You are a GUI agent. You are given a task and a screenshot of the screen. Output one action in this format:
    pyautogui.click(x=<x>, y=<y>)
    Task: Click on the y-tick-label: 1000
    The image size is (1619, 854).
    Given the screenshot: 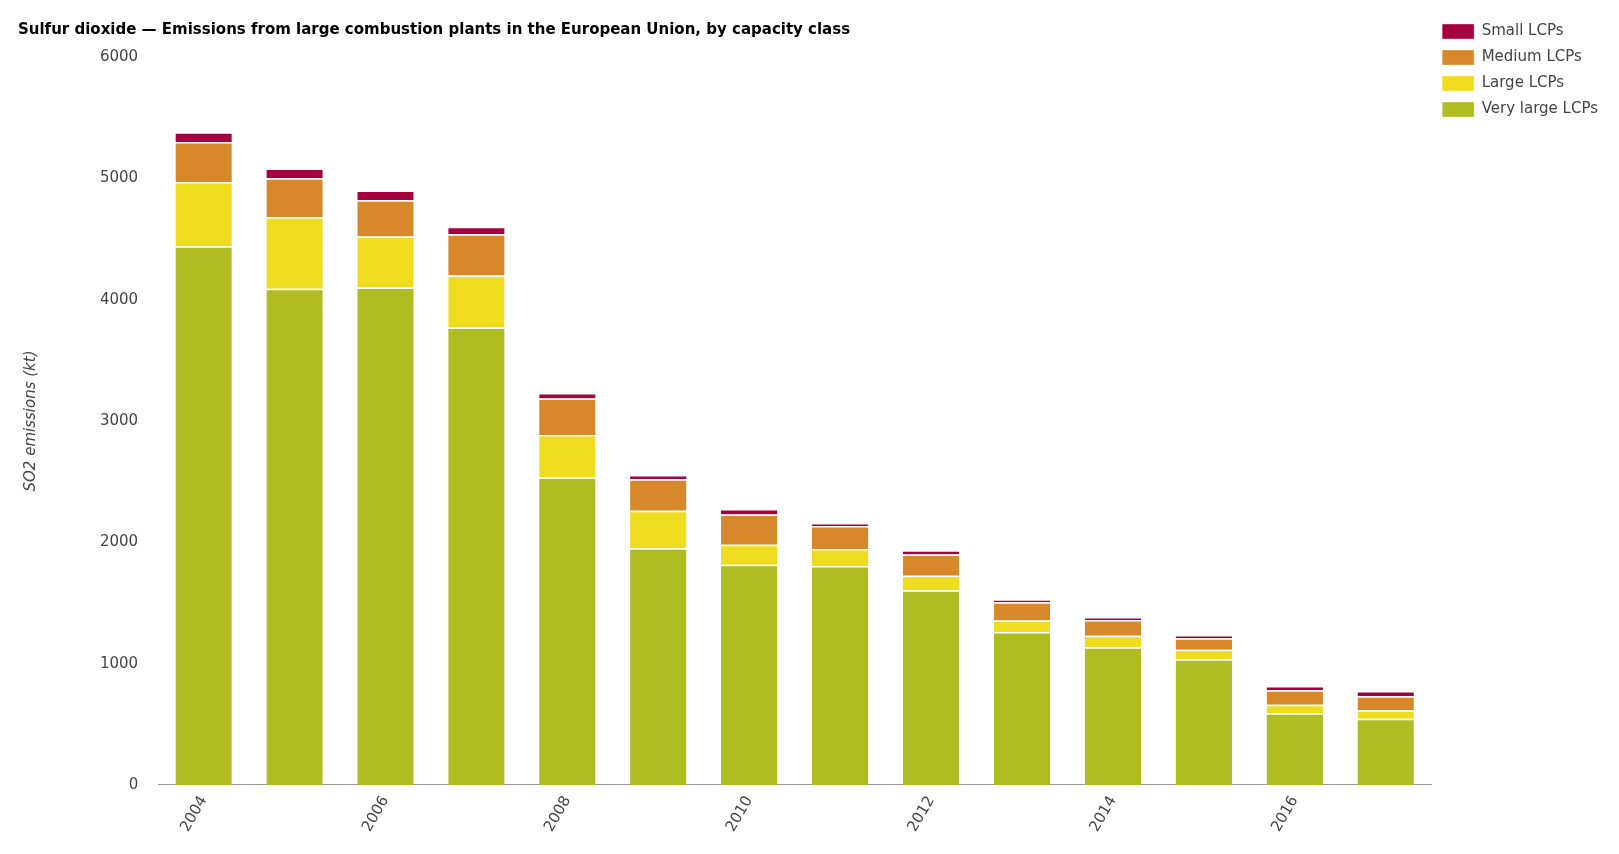 What is the action you would take?
    pyautogui.click(x=119, y=662)
    